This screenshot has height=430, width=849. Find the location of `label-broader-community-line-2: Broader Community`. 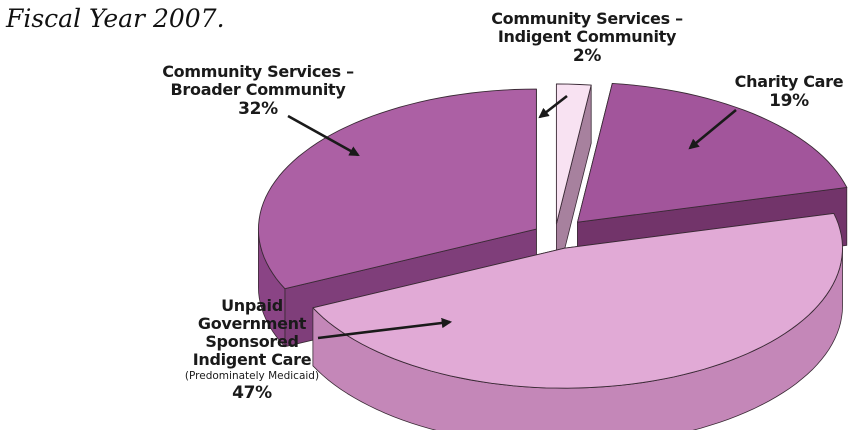

label-broader-community-line-2: Broader Community is located at coordinates (258, 89).